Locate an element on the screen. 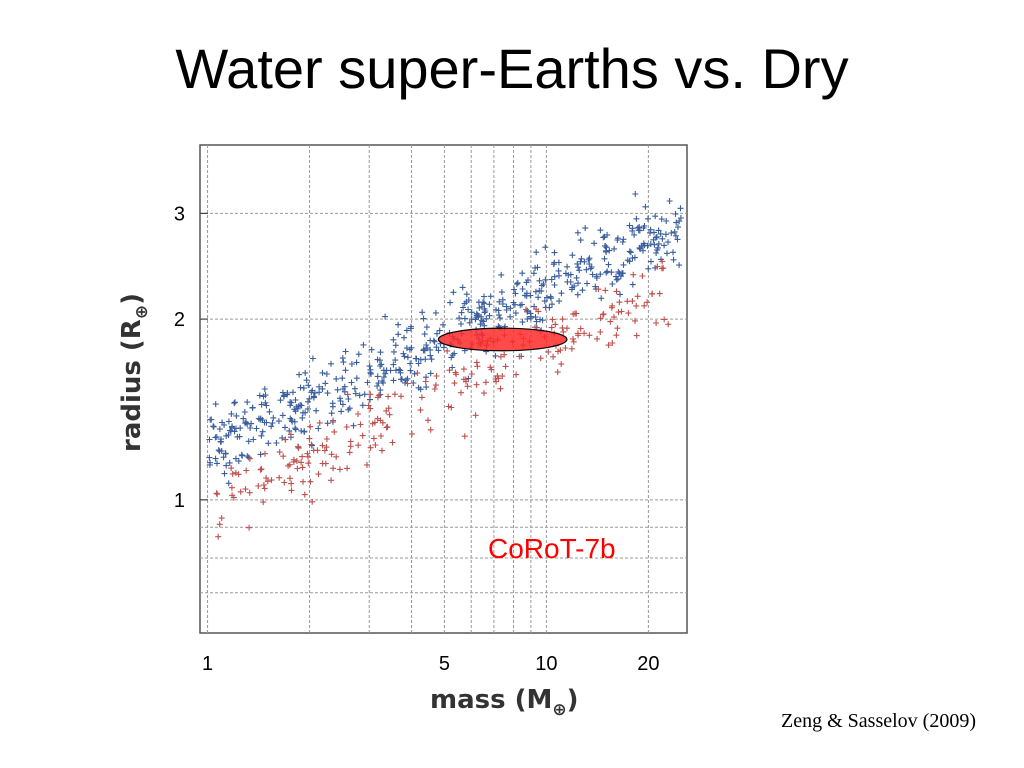 The image size is (1024, 768). x-tick-label: 1 is located at coordinates (207, 664).